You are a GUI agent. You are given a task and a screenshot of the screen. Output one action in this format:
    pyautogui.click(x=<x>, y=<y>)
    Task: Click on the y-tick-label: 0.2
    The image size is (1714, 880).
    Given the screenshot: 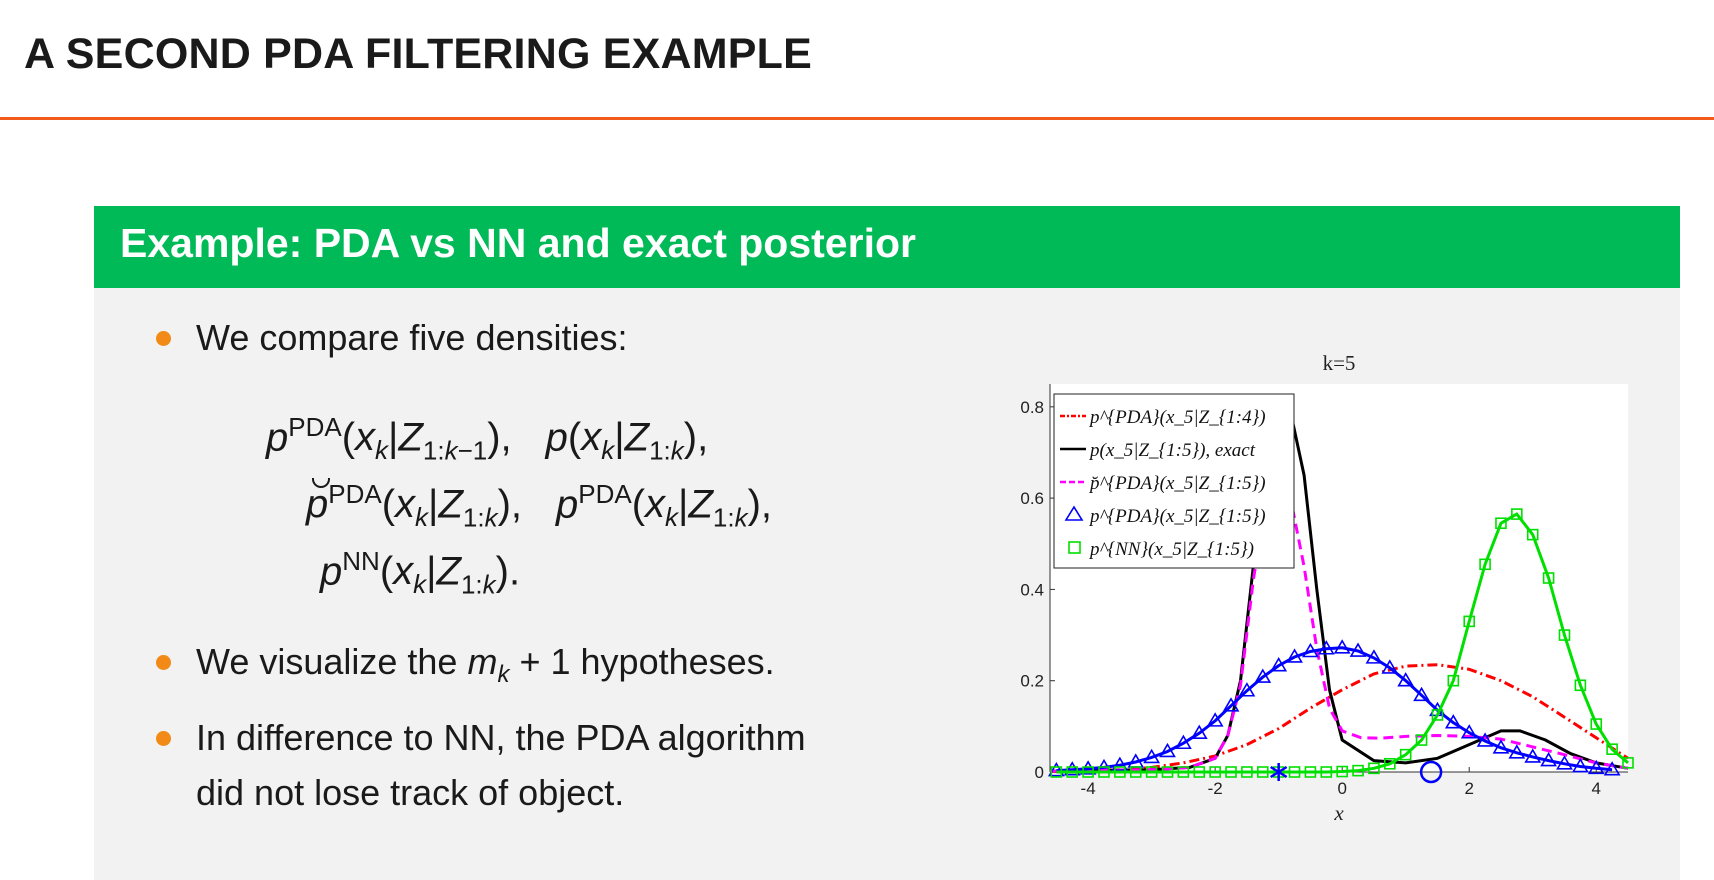 What is the action you would take?
    pyautogui.click(x=1032, y=681)
    